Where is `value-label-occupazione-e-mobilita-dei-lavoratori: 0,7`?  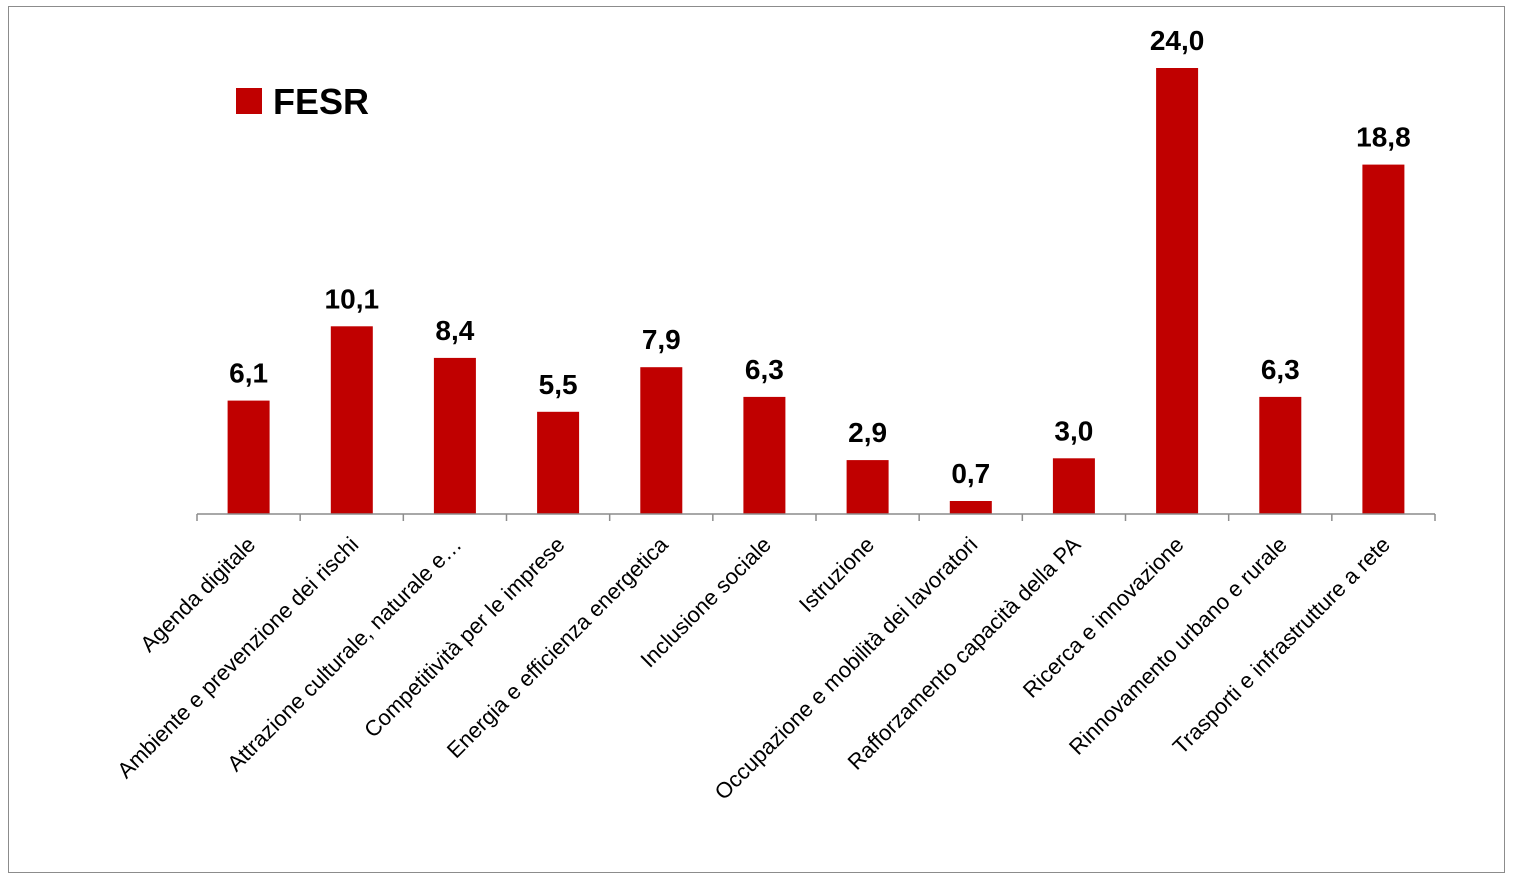 value-label-occupazione-e-mobilita-dei-lavoratori: 0,7 is located at coordinates (970, 473).